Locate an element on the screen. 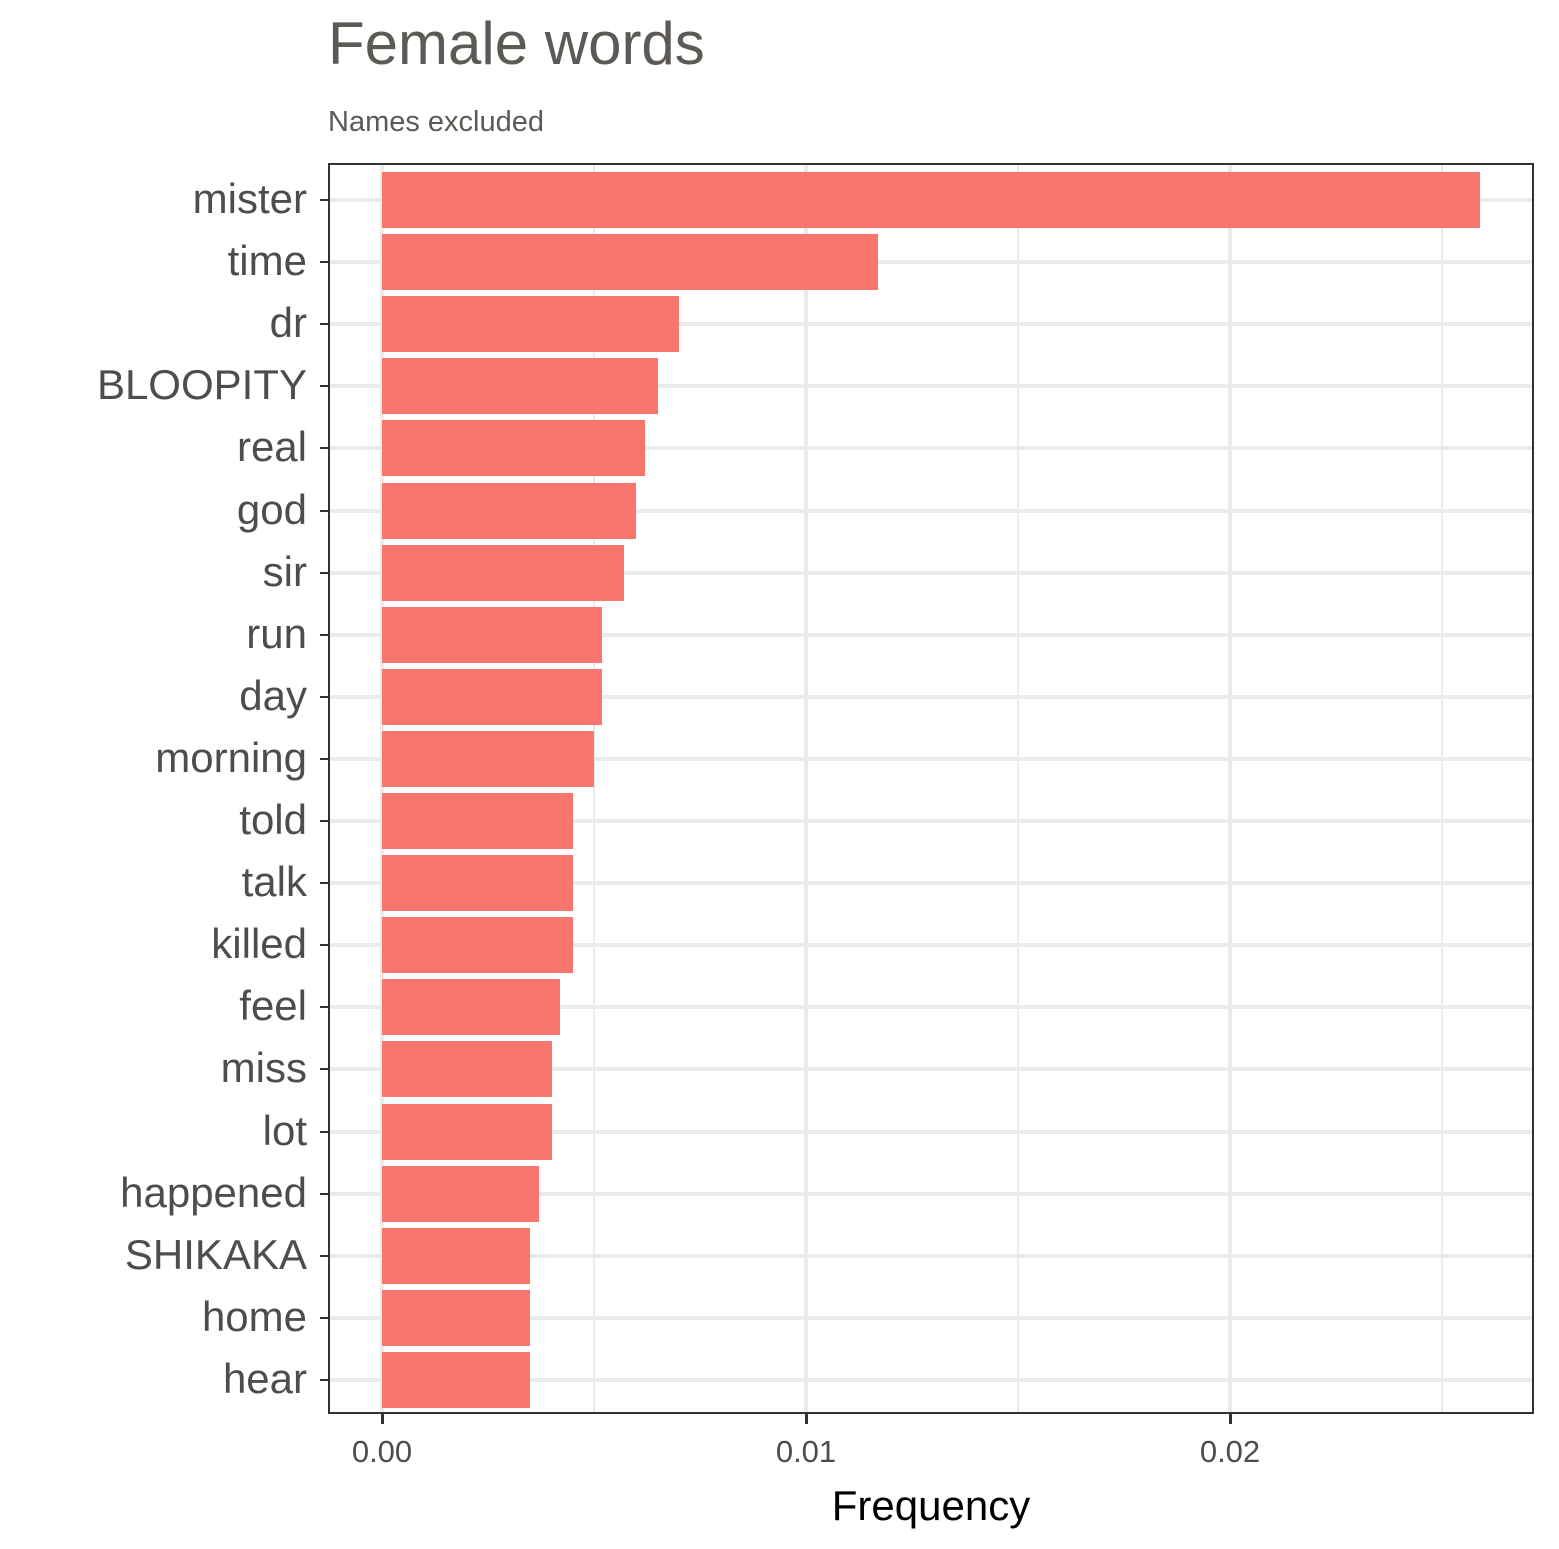  bar-told is located at coordinates (477, 821).